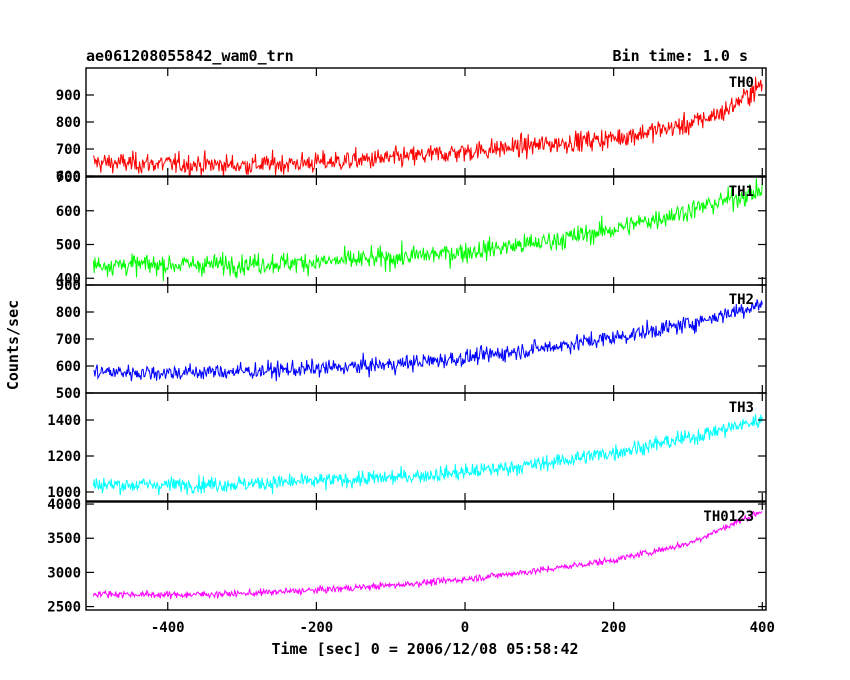  I want to click on y-tick-label: 3000, so click(64, 573).